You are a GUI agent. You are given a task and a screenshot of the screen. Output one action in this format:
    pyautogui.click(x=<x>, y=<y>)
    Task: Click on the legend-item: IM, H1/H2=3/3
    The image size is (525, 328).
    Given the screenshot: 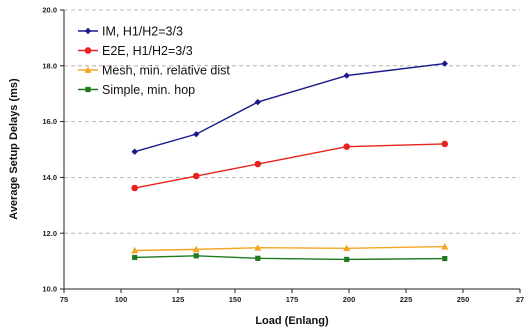 What is the action you would take?
    pyautogui.click(x=130, y=31)
    